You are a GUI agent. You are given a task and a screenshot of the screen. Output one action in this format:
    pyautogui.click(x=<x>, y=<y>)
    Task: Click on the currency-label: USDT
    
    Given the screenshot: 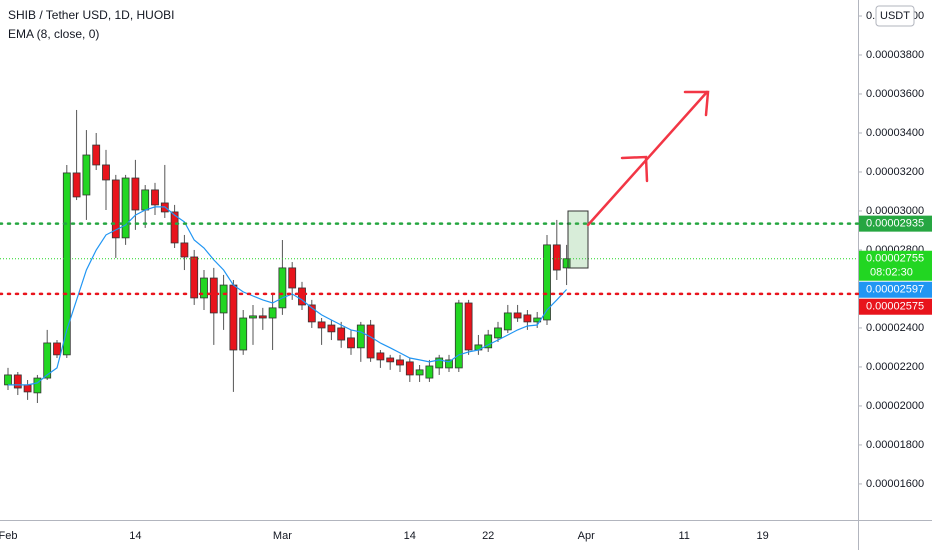 What is the action you would take?
    pyautogui.click(x=895, y=16)
    